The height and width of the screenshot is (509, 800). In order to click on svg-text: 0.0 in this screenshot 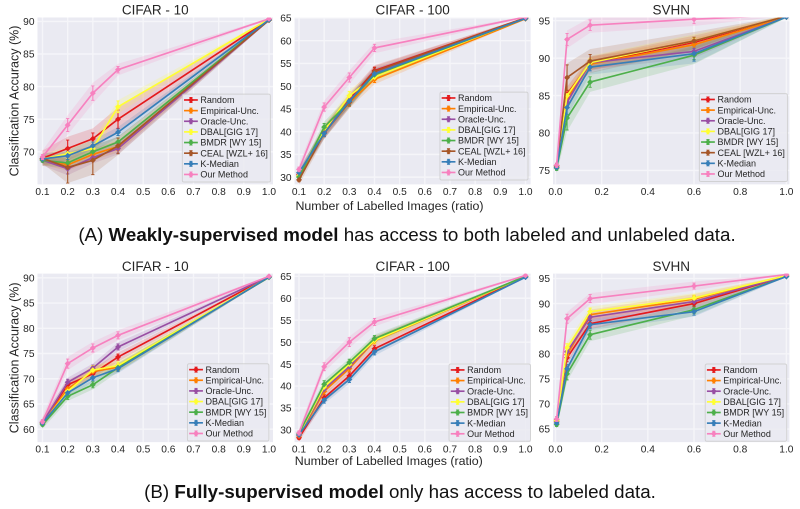, I will do `click(555, 449)`.